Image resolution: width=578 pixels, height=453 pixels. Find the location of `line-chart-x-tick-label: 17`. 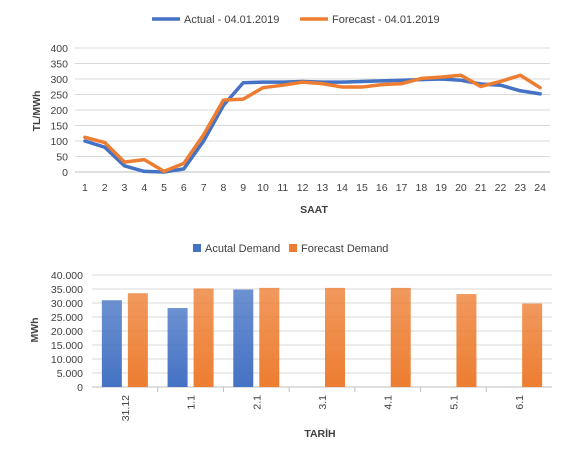

line-chart-x-tick-label: 17 is located at coordinates (402, 188).